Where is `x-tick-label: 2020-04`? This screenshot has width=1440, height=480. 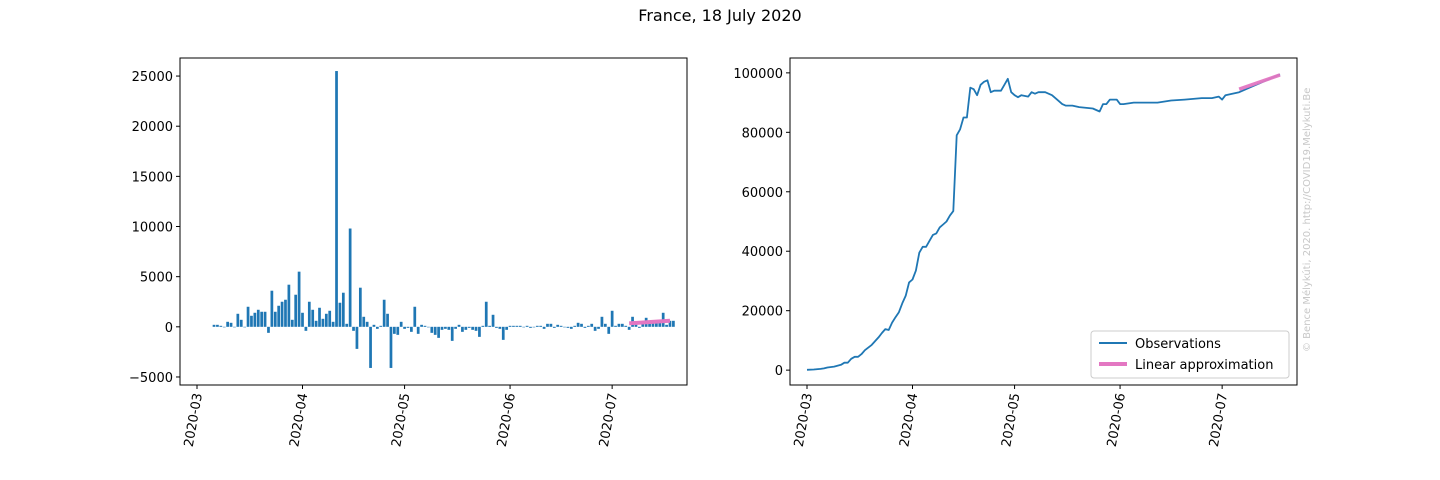 x-tick-label: 2020-04 is located at coordinates (299, 420).